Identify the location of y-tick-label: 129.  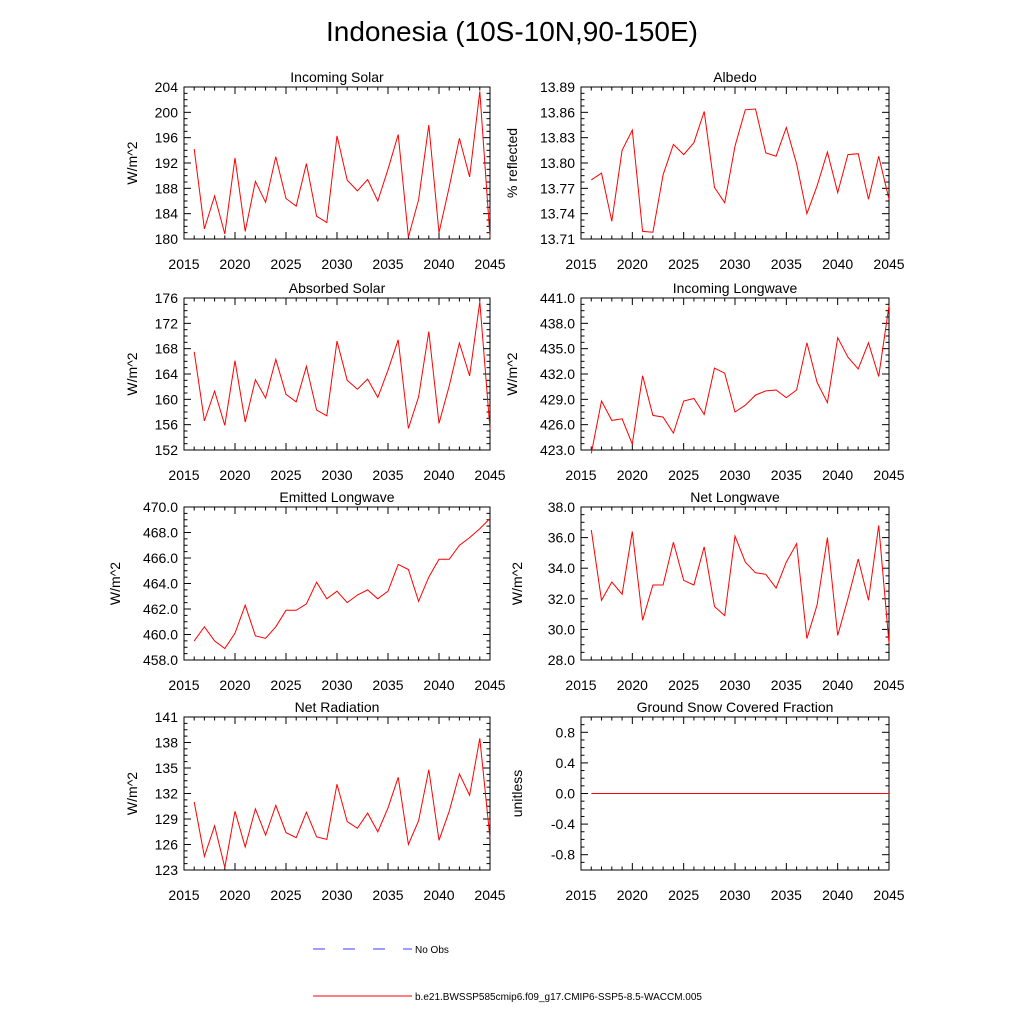
(167, 819).